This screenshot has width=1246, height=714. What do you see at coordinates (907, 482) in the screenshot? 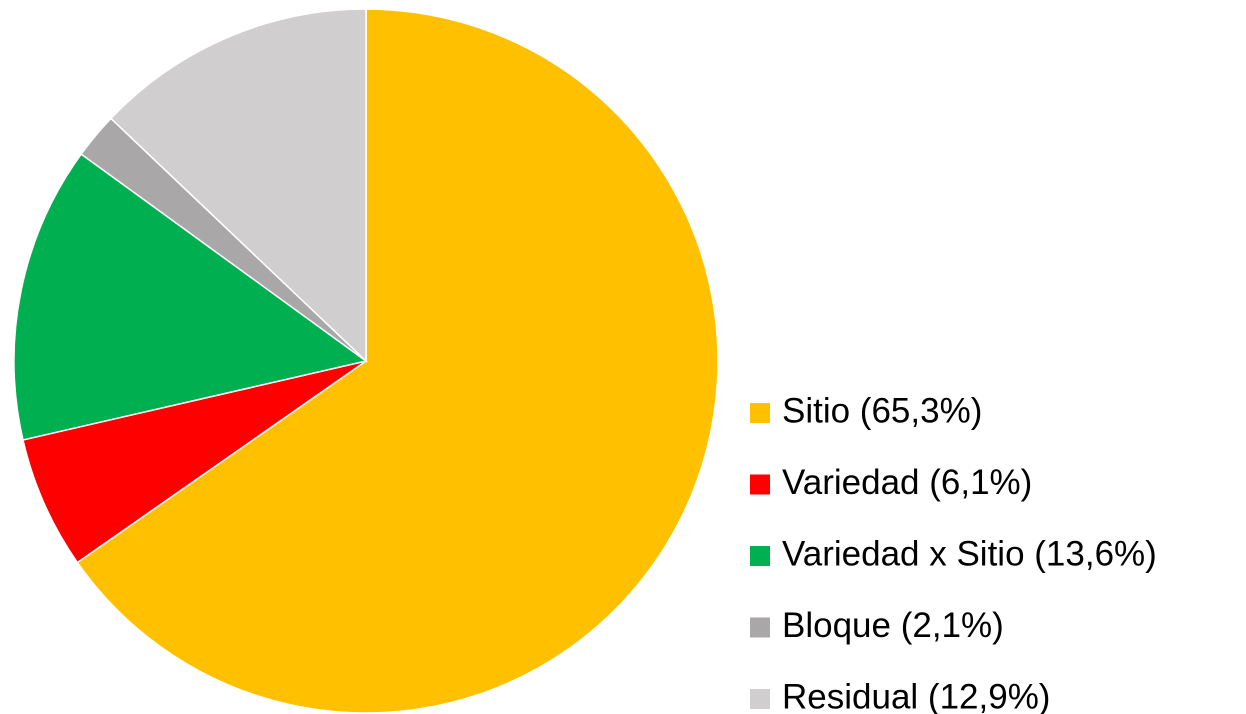
I see `legend-label: Variedad (6,1%)` at bounding box center [907, 482].